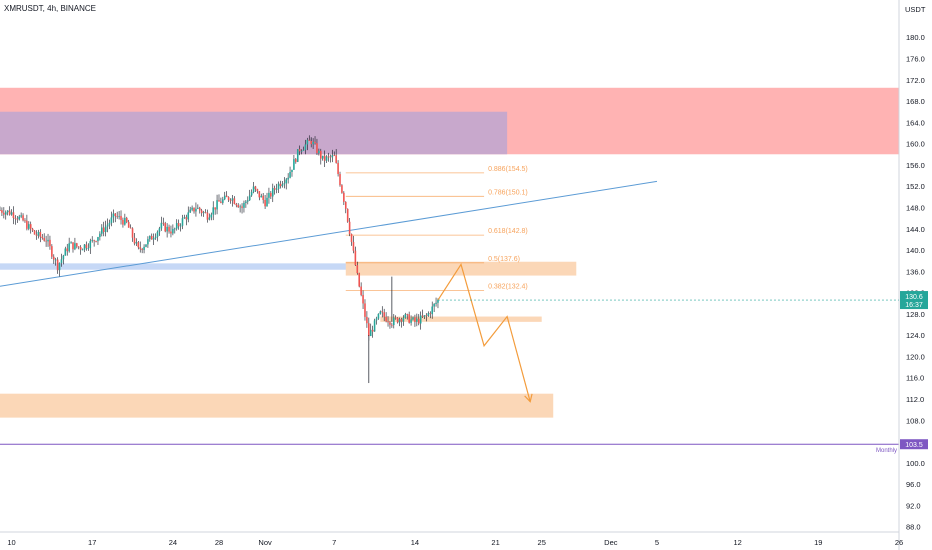 The height and width of the screenshot is (550, 932). I want to click on fib-level-label: 0.5(137.6), so click(504, 259).